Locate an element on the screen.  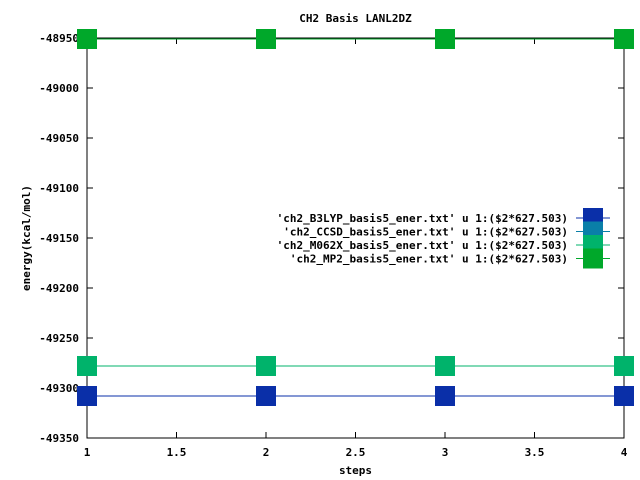
y-tick-label: -49250 is located at coordinates (59, 338).